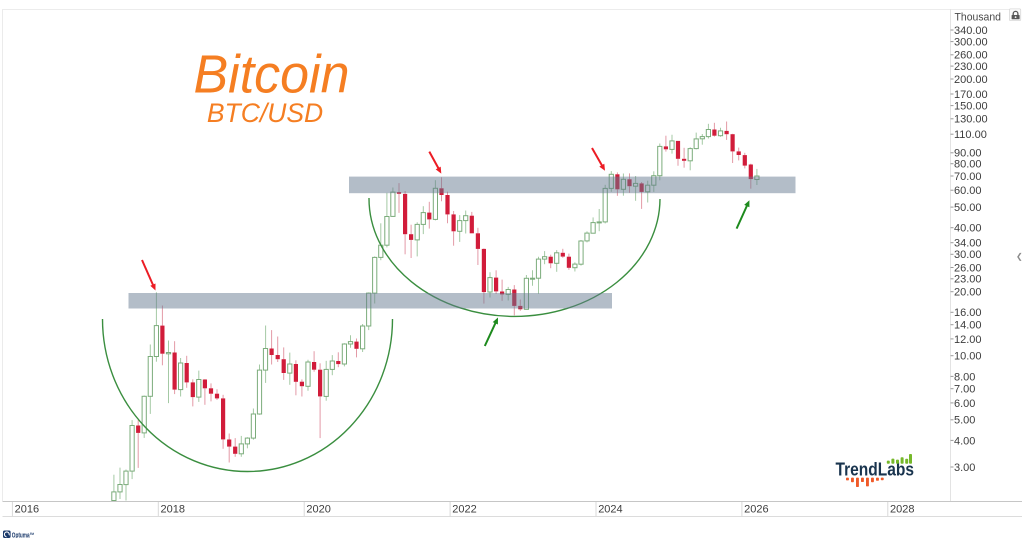  What do you see at coordinates (968, 313) in the screenshot?
I see `svg-text: 16.00` at bounding box center [968, 313].